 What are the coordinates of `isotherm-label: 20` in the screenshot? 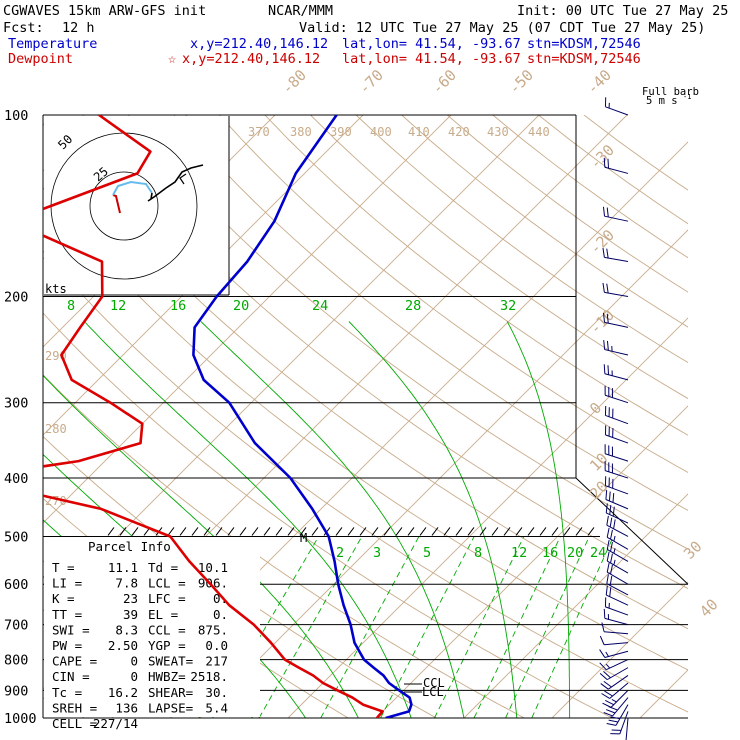 It's located at (599, 490).